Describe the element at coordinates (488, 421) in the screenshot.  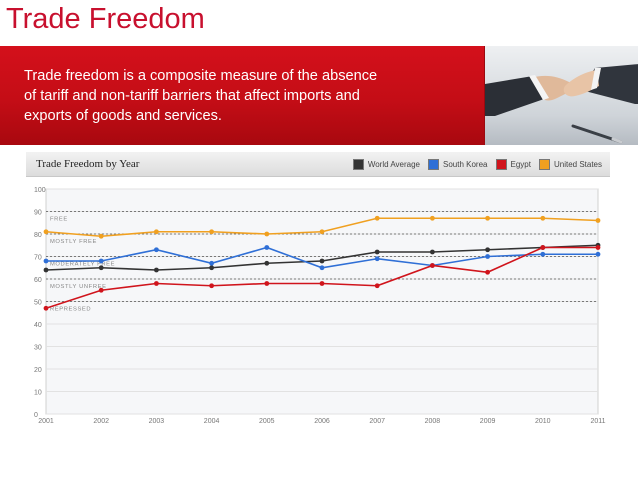
I see `x-tick-label: 2009` at that location.